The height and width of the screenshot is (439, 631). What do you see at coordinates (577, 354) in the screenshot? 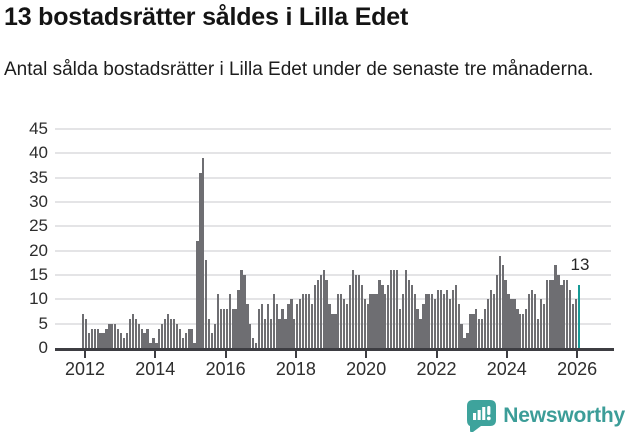
I see `x-tick-2026` at bounding box center [577, 354].